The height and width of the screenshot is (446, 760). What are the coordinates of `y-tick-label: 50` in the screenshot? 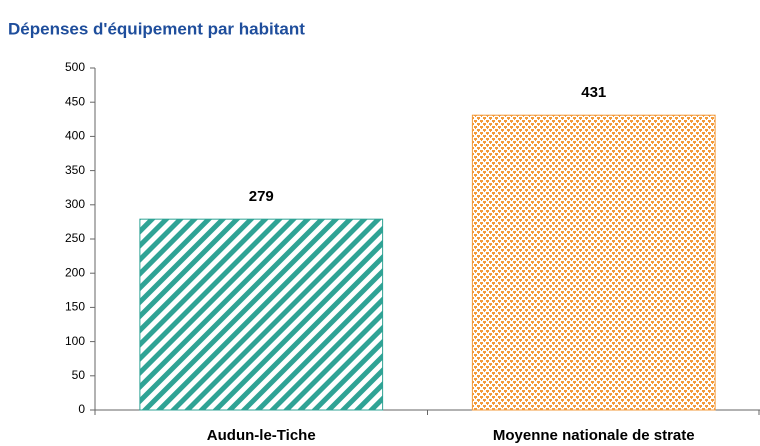 It's located at (79, 375).